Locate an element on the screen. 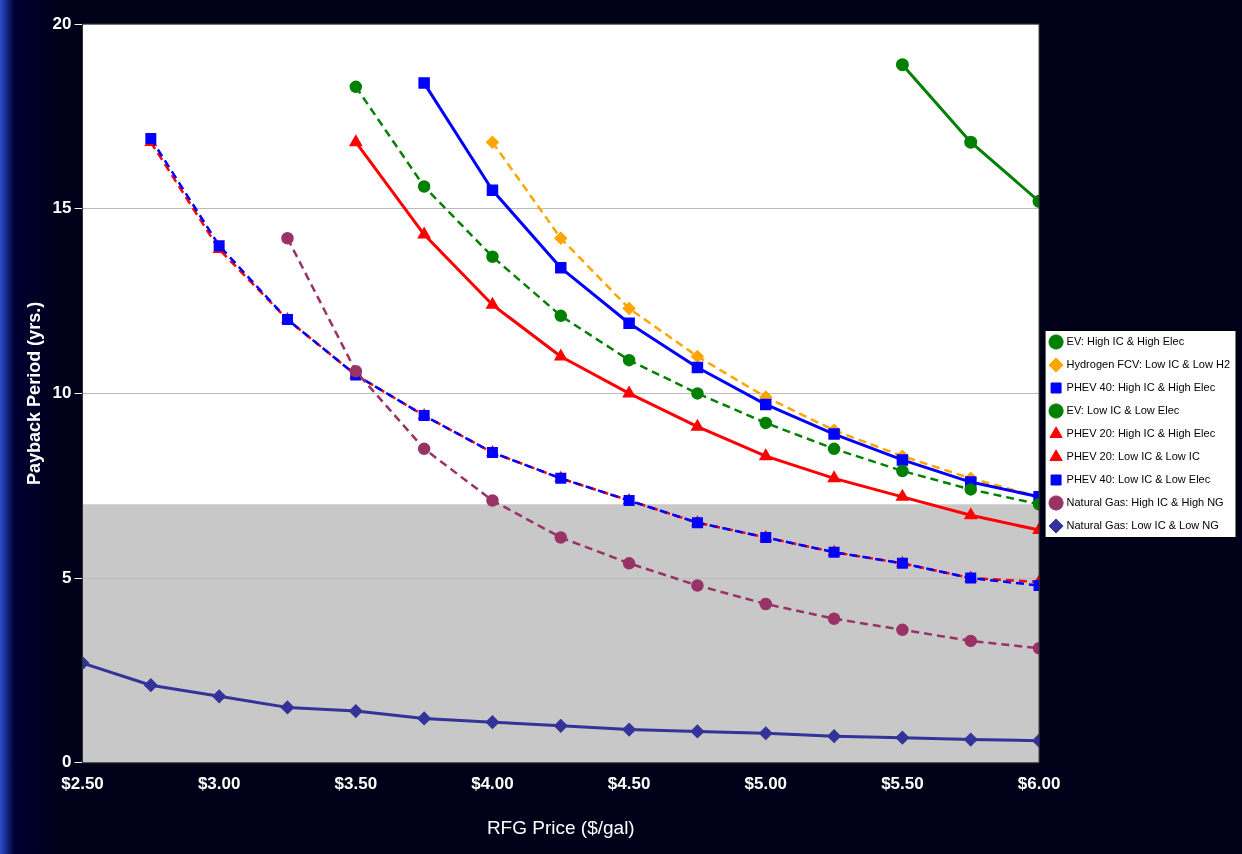 This screenshot has height=854, width=1242. legend-label: PHEV 40: High IC & High Elec is located at coordinates (1141, 387).